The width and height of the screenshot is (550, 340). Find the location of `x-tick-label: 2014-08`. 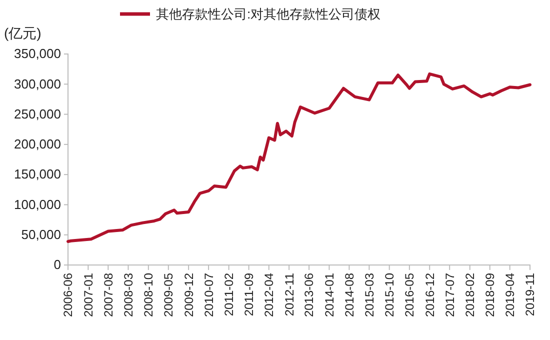

x-tick-label: 2014-08 is located at coordinates (349, 295).